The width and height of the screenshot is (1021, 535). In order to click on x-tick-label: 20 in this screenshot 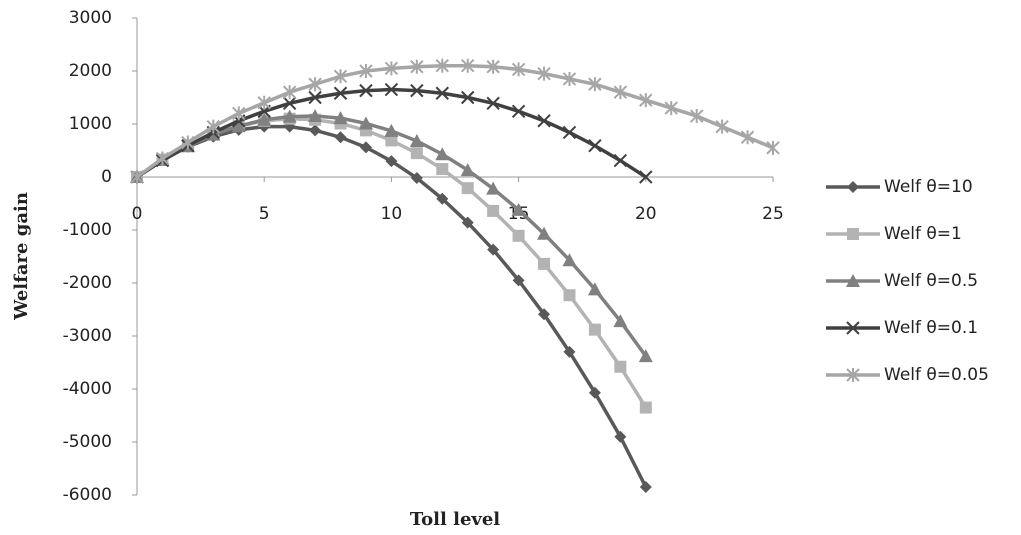, I will do `click(646, 214)`.